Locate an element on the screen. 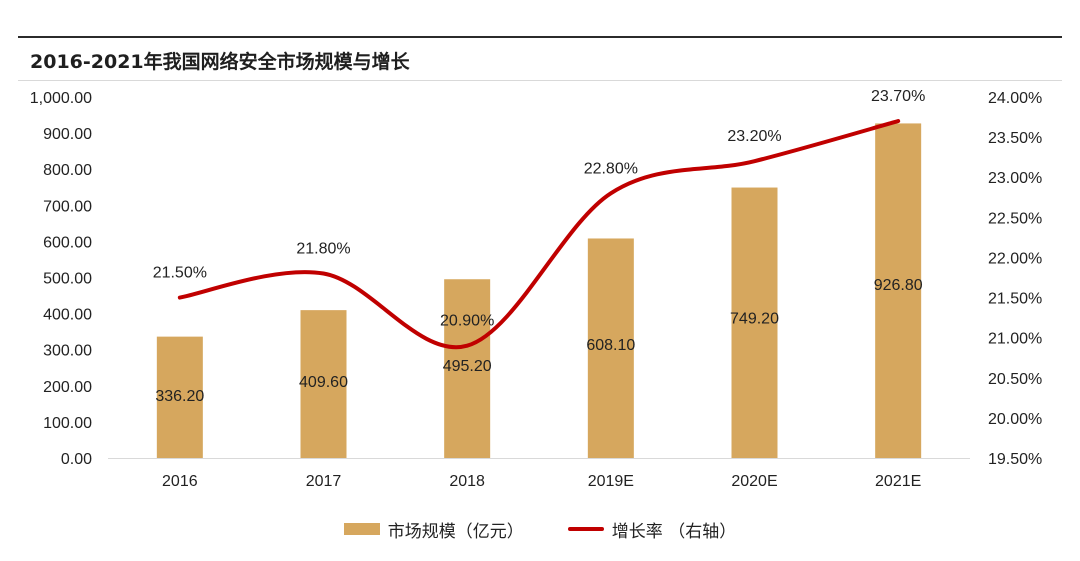 The height and width of the screenshot is (561, 1080). bar-value-label: 749.20 is located at coordinates (754, 318).